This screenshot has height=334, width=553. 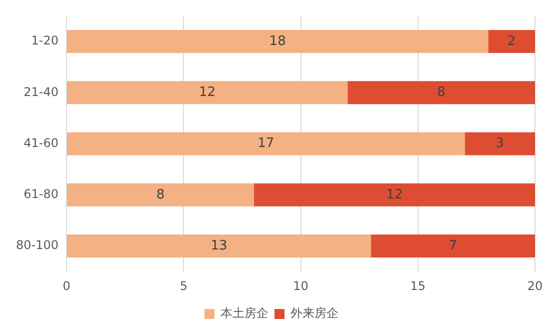 What do you see at coordinates (300, 285) in the screenshot?
I see `x-tick-label: 10` at bounding box center [300, 285].